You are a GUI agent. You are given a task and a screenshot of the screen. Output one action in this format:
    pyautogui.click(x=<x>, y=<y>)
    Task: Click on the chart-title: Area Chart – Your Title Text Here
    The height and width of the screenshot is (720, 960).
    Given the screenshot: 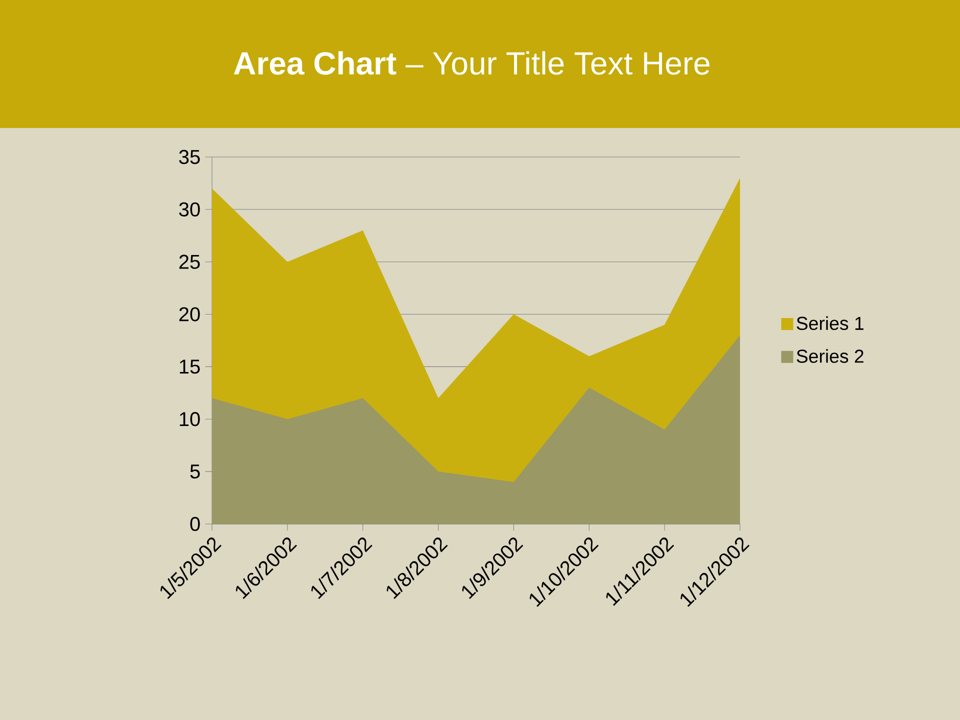 What is the action you would take?
    pyautogui.click(x=472, y=63)
    